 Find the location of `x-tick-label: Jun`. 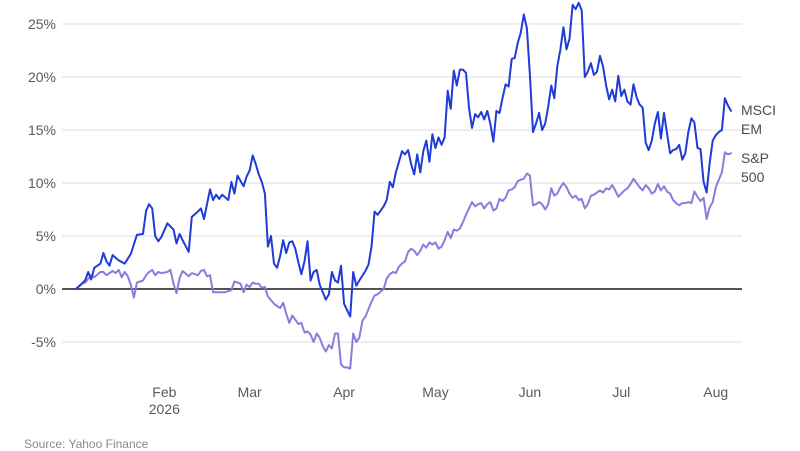

x-tick-label: Jun is located at coordinates (530, 392).